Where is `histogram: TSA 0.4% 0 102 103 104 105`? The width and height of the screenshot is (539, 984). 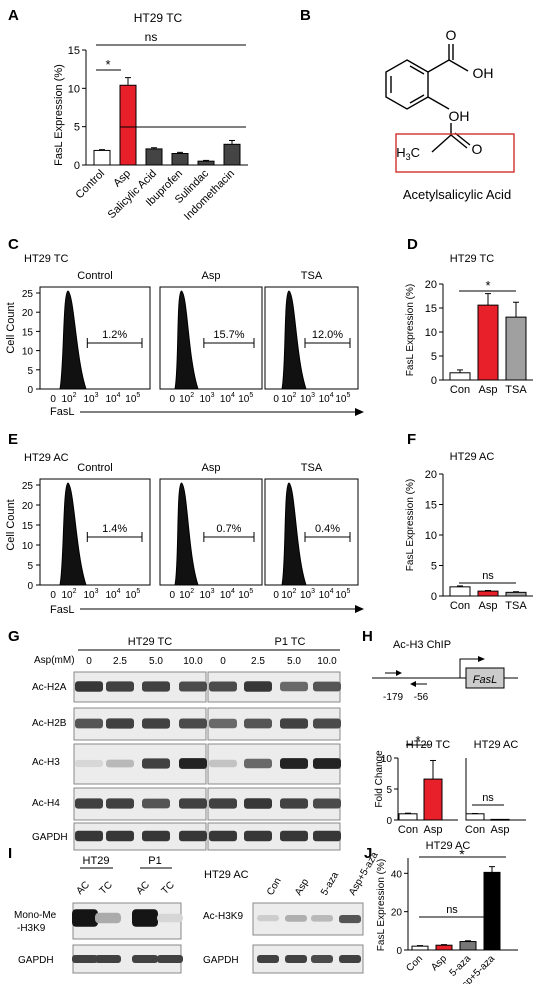 histogram: TSA 0.4% 0 102 103 104 105 is located at coordinates (311, 531).